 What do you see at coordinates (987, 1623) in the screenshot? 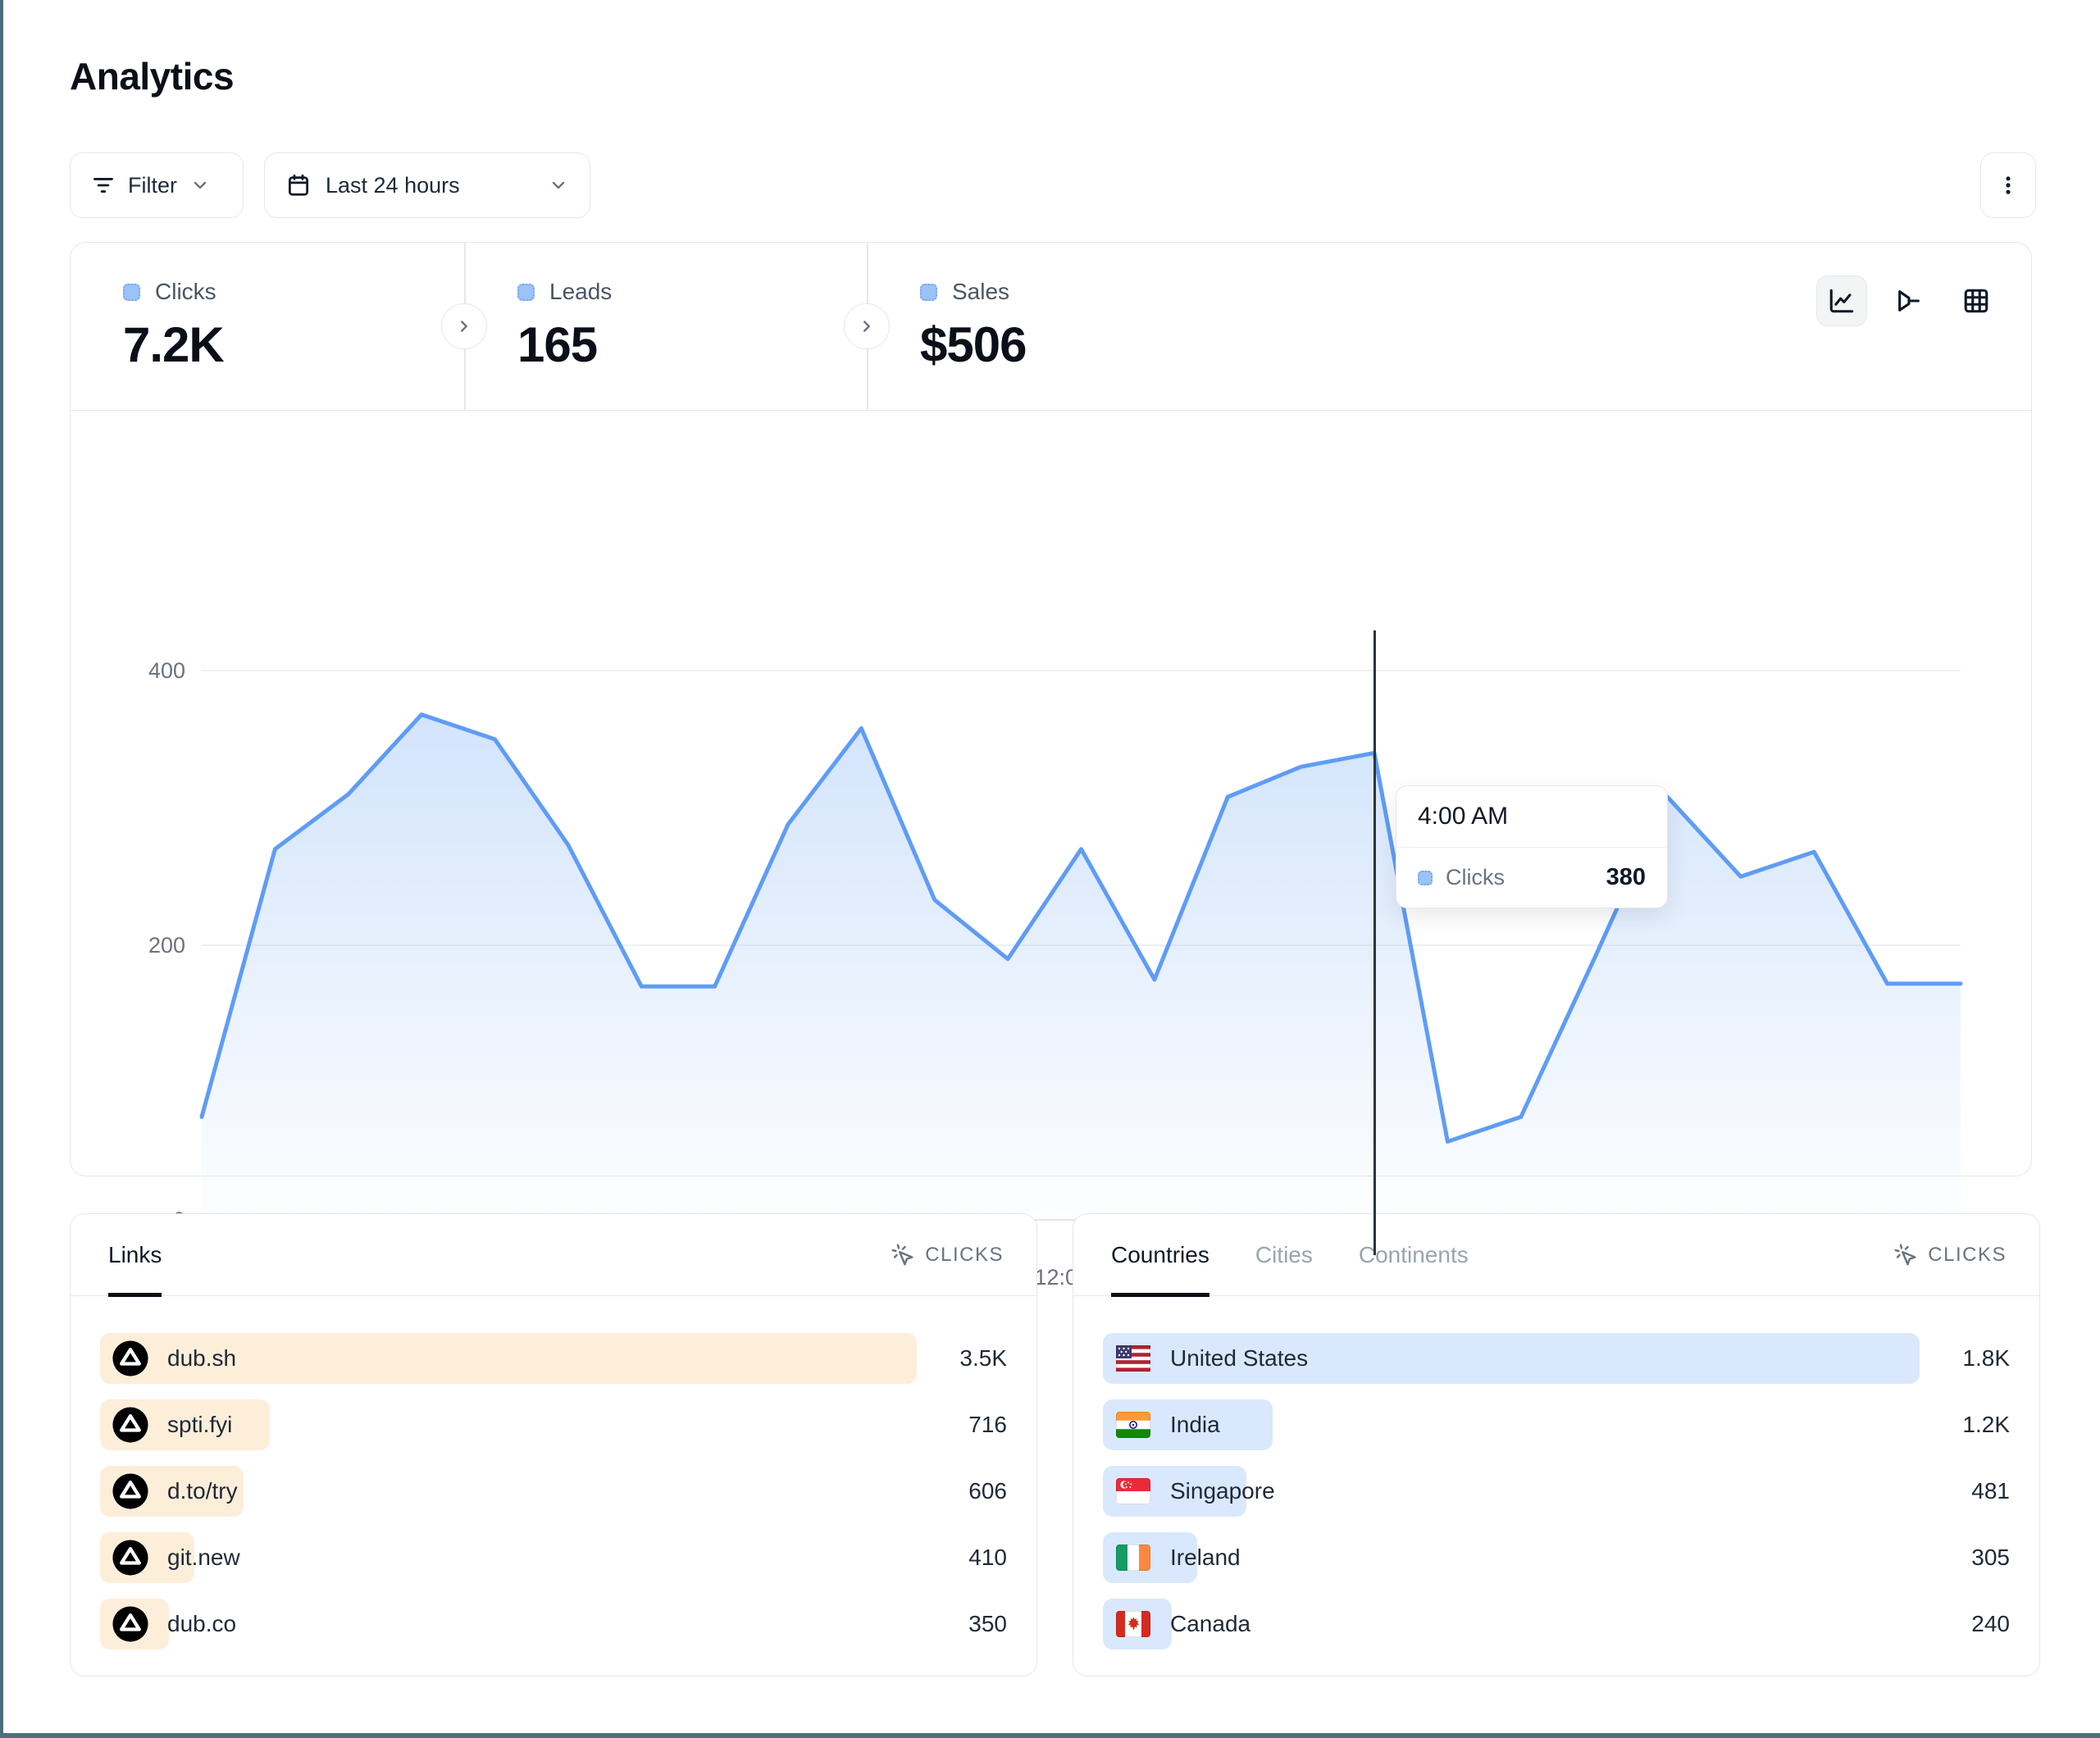
I see `link-value: 350` at bounding box center [987, 1623].